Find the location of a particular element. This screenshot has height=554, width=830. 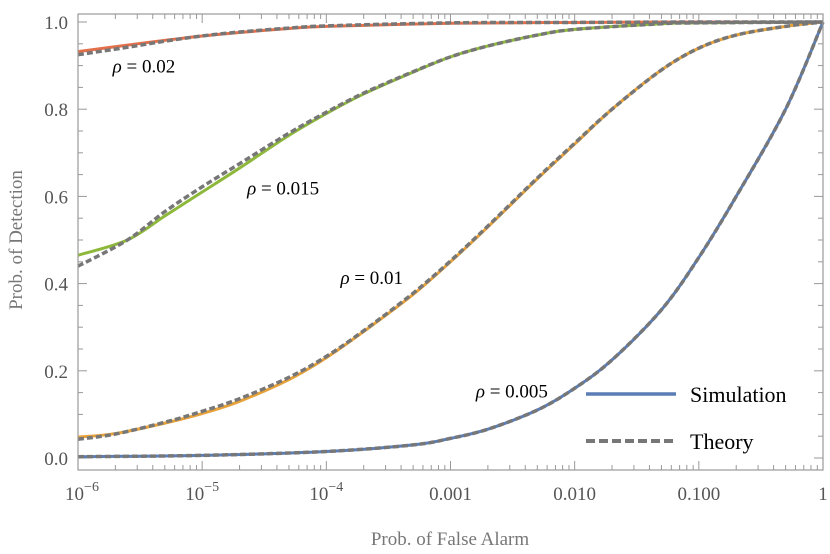

curve-label-rho_0_01: ρ = 0.01 is located at coordinates (371, 278).